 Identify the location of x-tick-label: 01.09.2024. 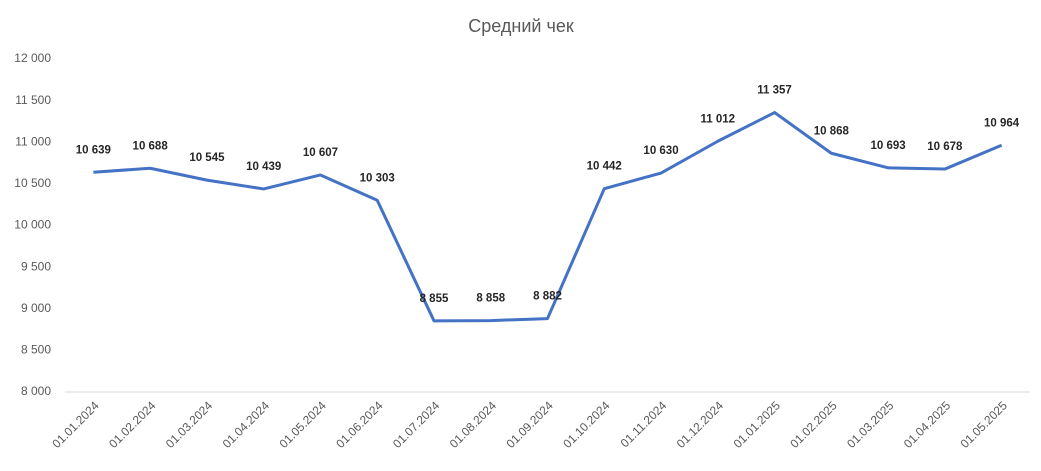
(529, 424).